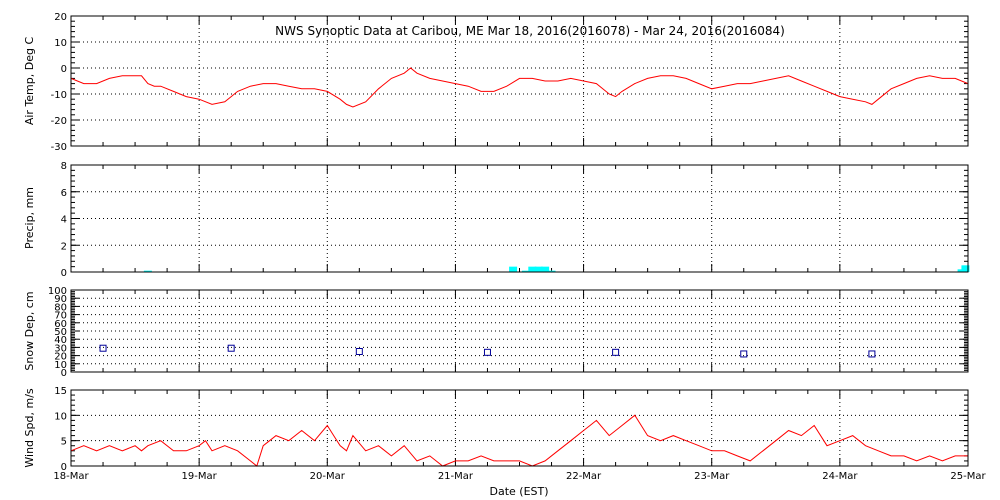 This screenshot has width=1000, height=500. I want to click on y-tick-label: 2, so click(64, 246).